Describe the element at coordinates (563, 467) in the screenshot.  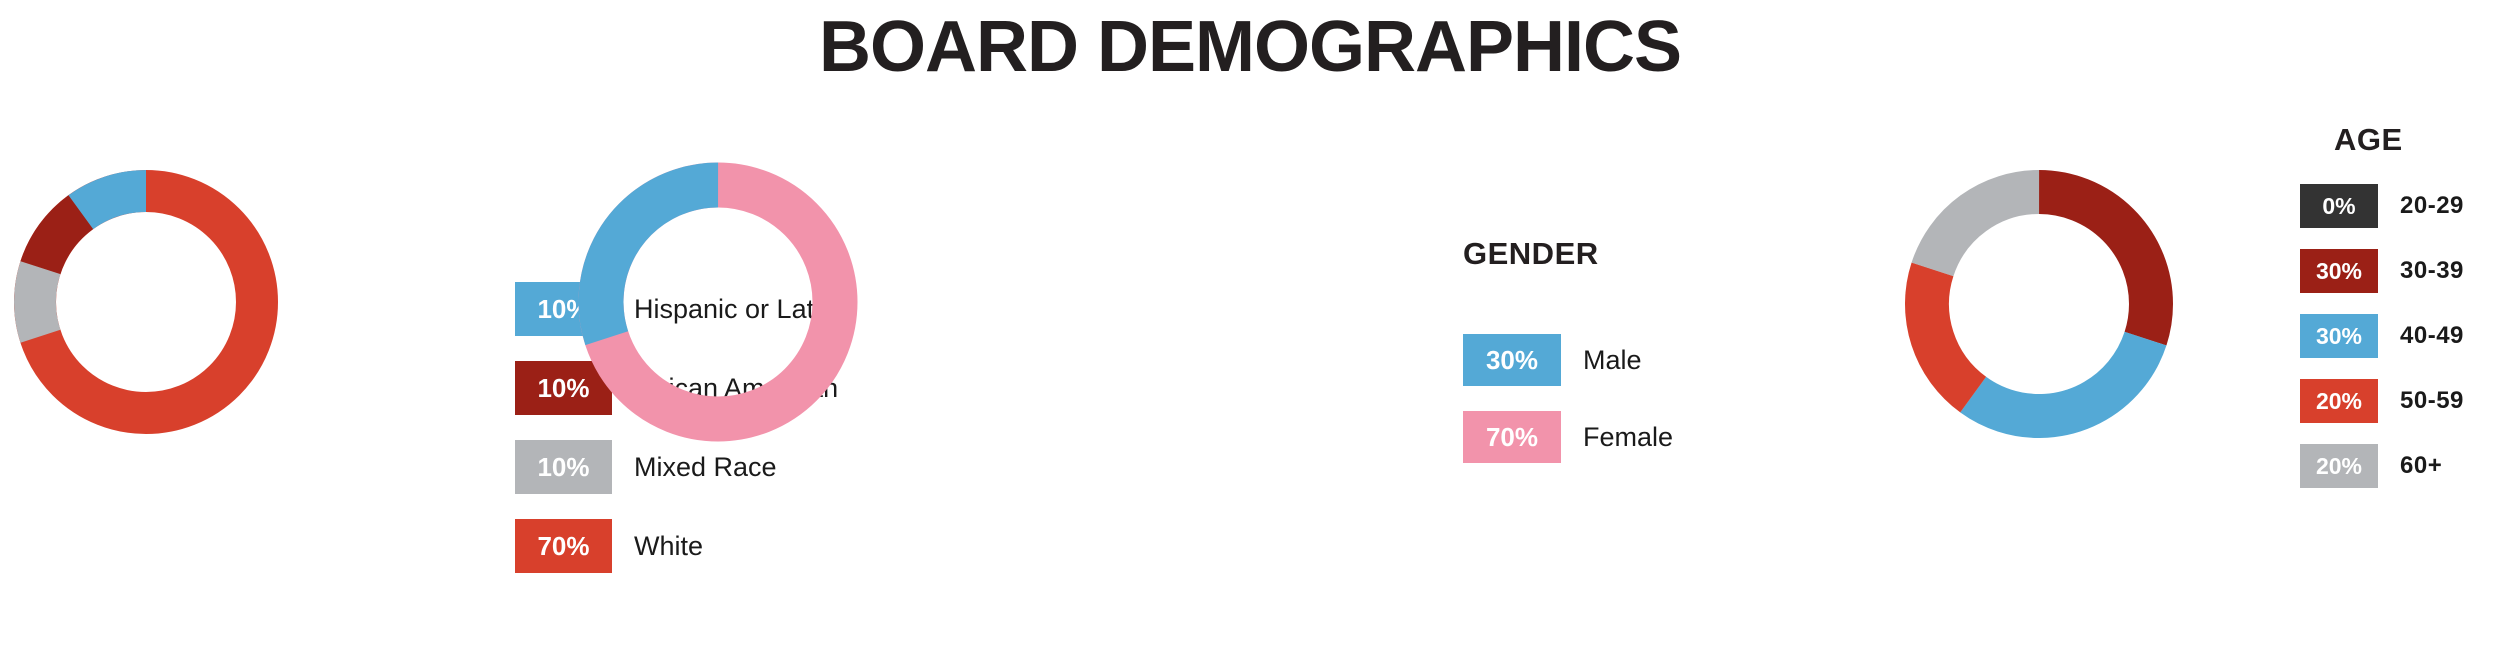
I see `legend-swatch-mixed-race: 10%` at that location.